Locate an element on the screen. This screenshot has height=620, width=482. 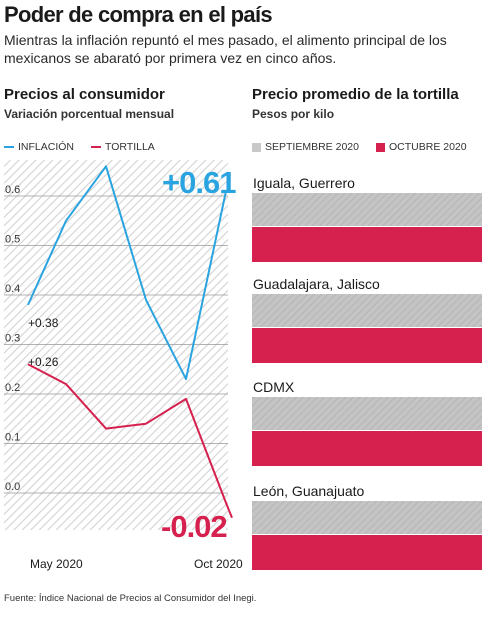
legend-inflacion: INFLACIÓN is located at coordinates (39, 147).